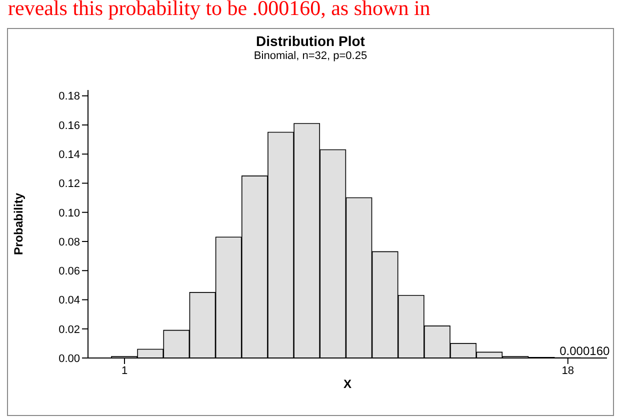 The width and height of the screenshot is (621, 419). What do you see at coordinates (347, 384) in the screenshot?
I see `x-axis-title: X` at bounding box center [347, 384].